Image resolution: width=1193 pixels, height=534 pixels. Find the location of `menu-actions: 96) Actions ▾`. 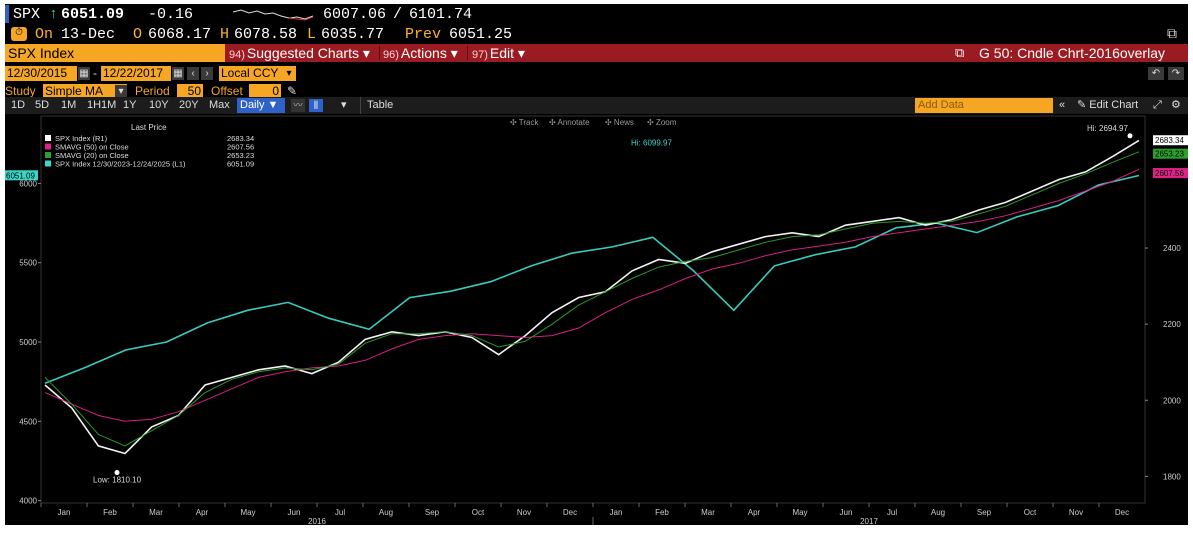

menu-actions: 96) Actions ▾ is located at coordinates (420, 54).